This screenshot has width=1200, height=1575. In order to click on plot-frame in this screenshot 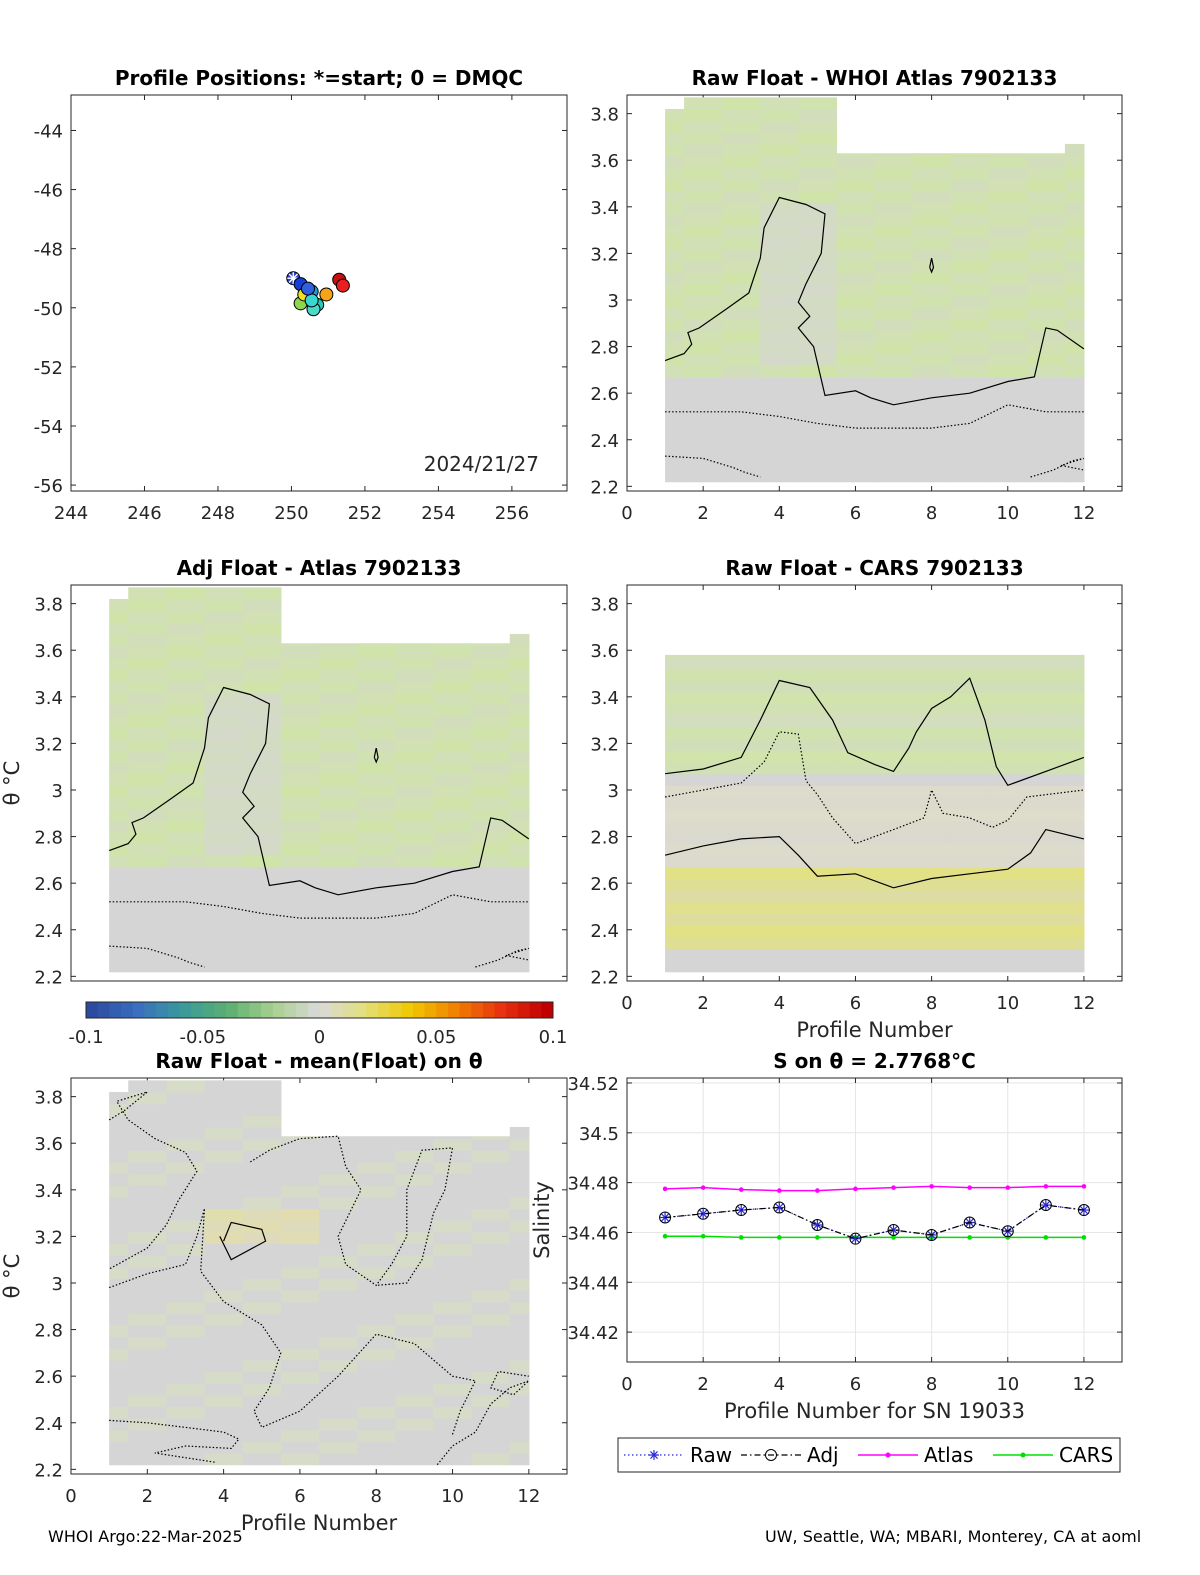, I will do `click(319, 1276)`.